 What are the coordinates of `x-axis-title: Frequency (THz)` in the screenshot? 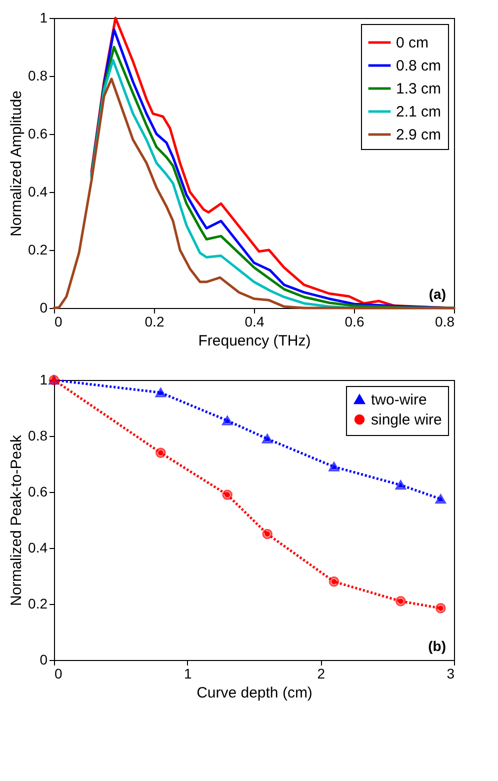 It's located at (254, 341).